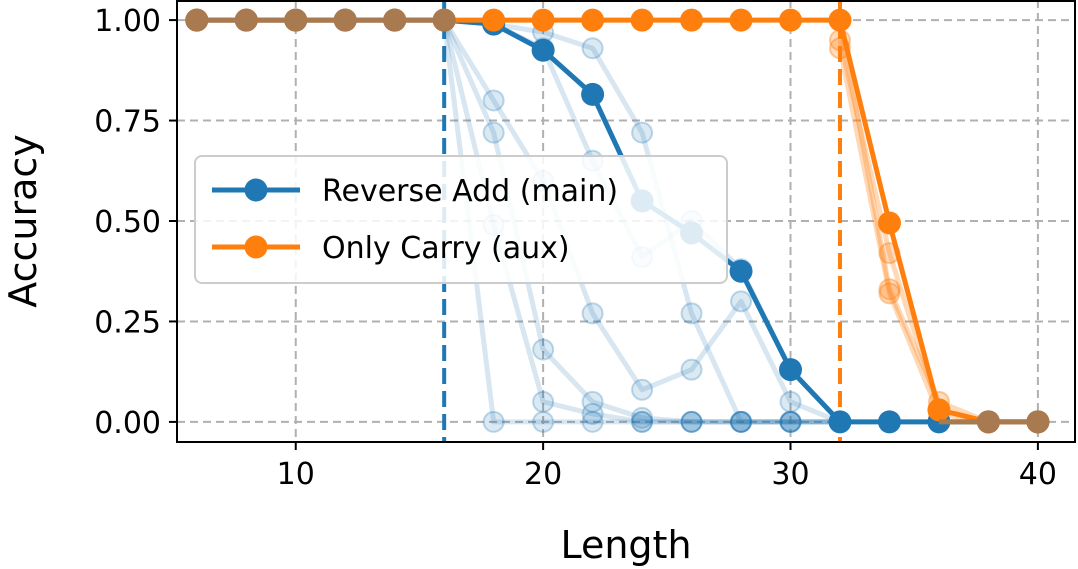 Image resolution: width=1078 pixels, height=569 pixels. Describe the element at coordinates (127, 423) in the screenshot. I see `y-tick-label: 0.00` at that location.